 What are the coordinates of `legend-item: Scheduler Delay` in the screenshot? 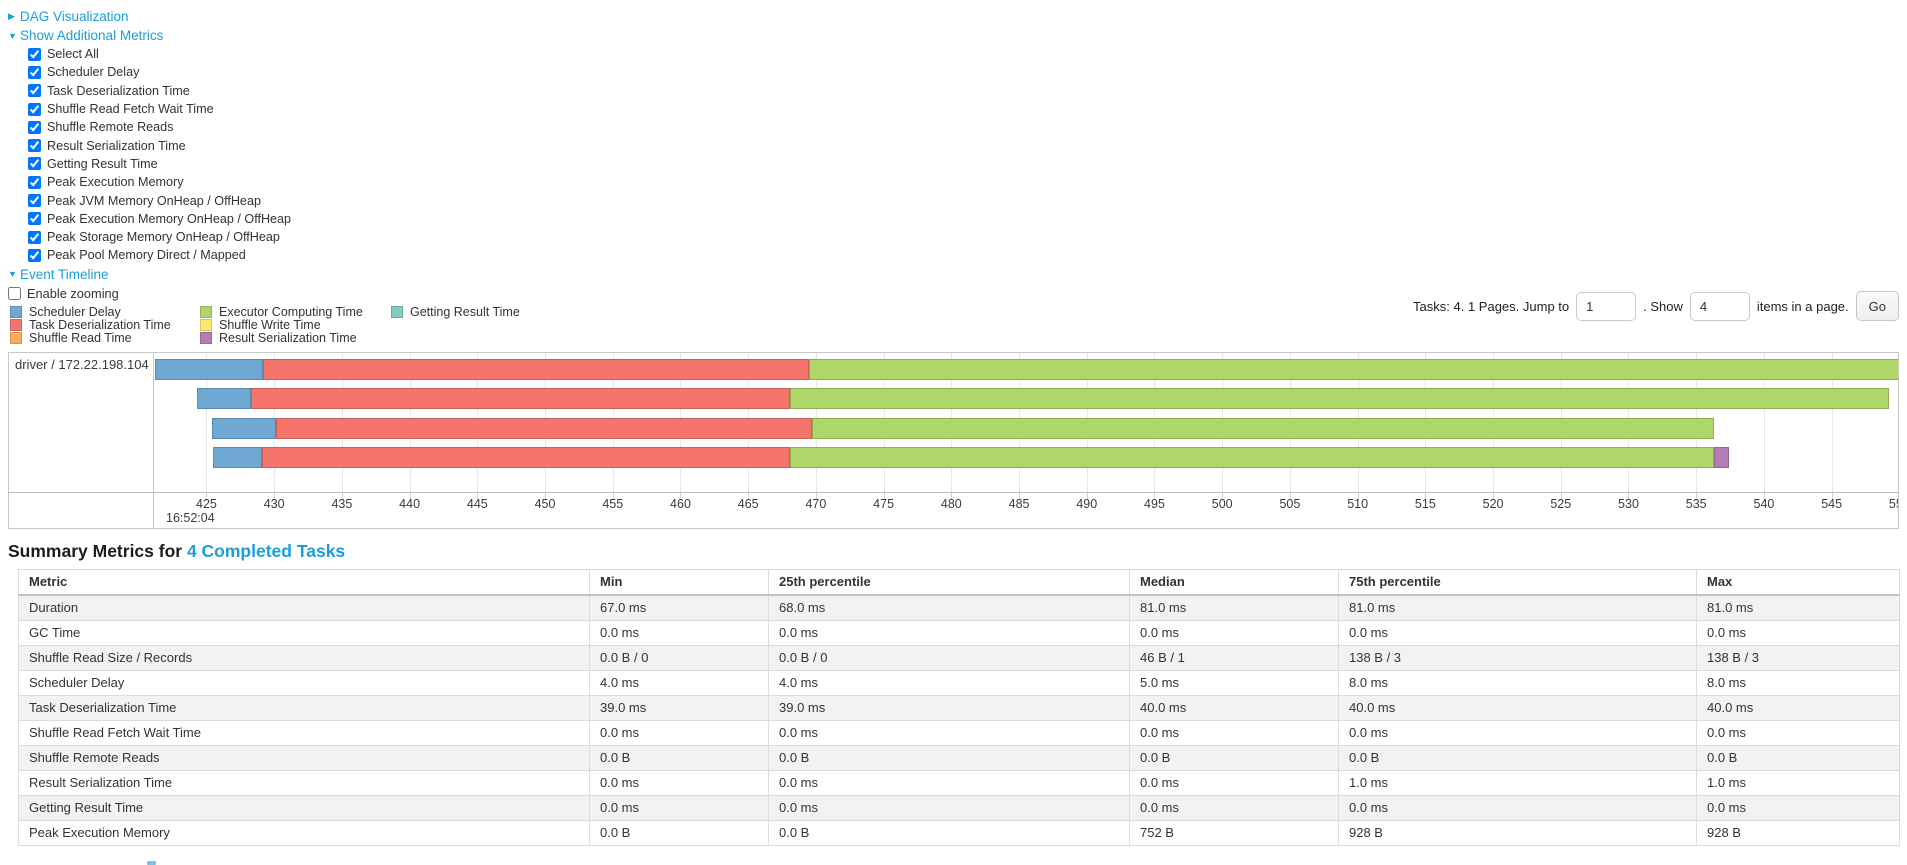 It's located at (105, 311).